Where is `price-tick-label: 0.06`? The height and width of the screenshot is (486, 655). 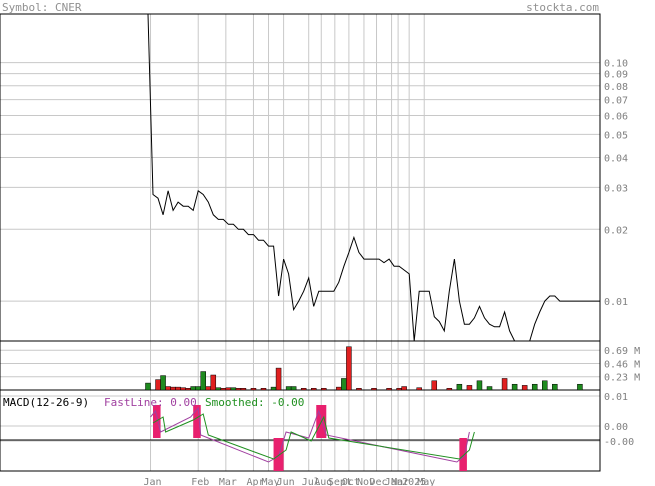
price-tick-label: 0.06 is located at coordinates (616, 117).